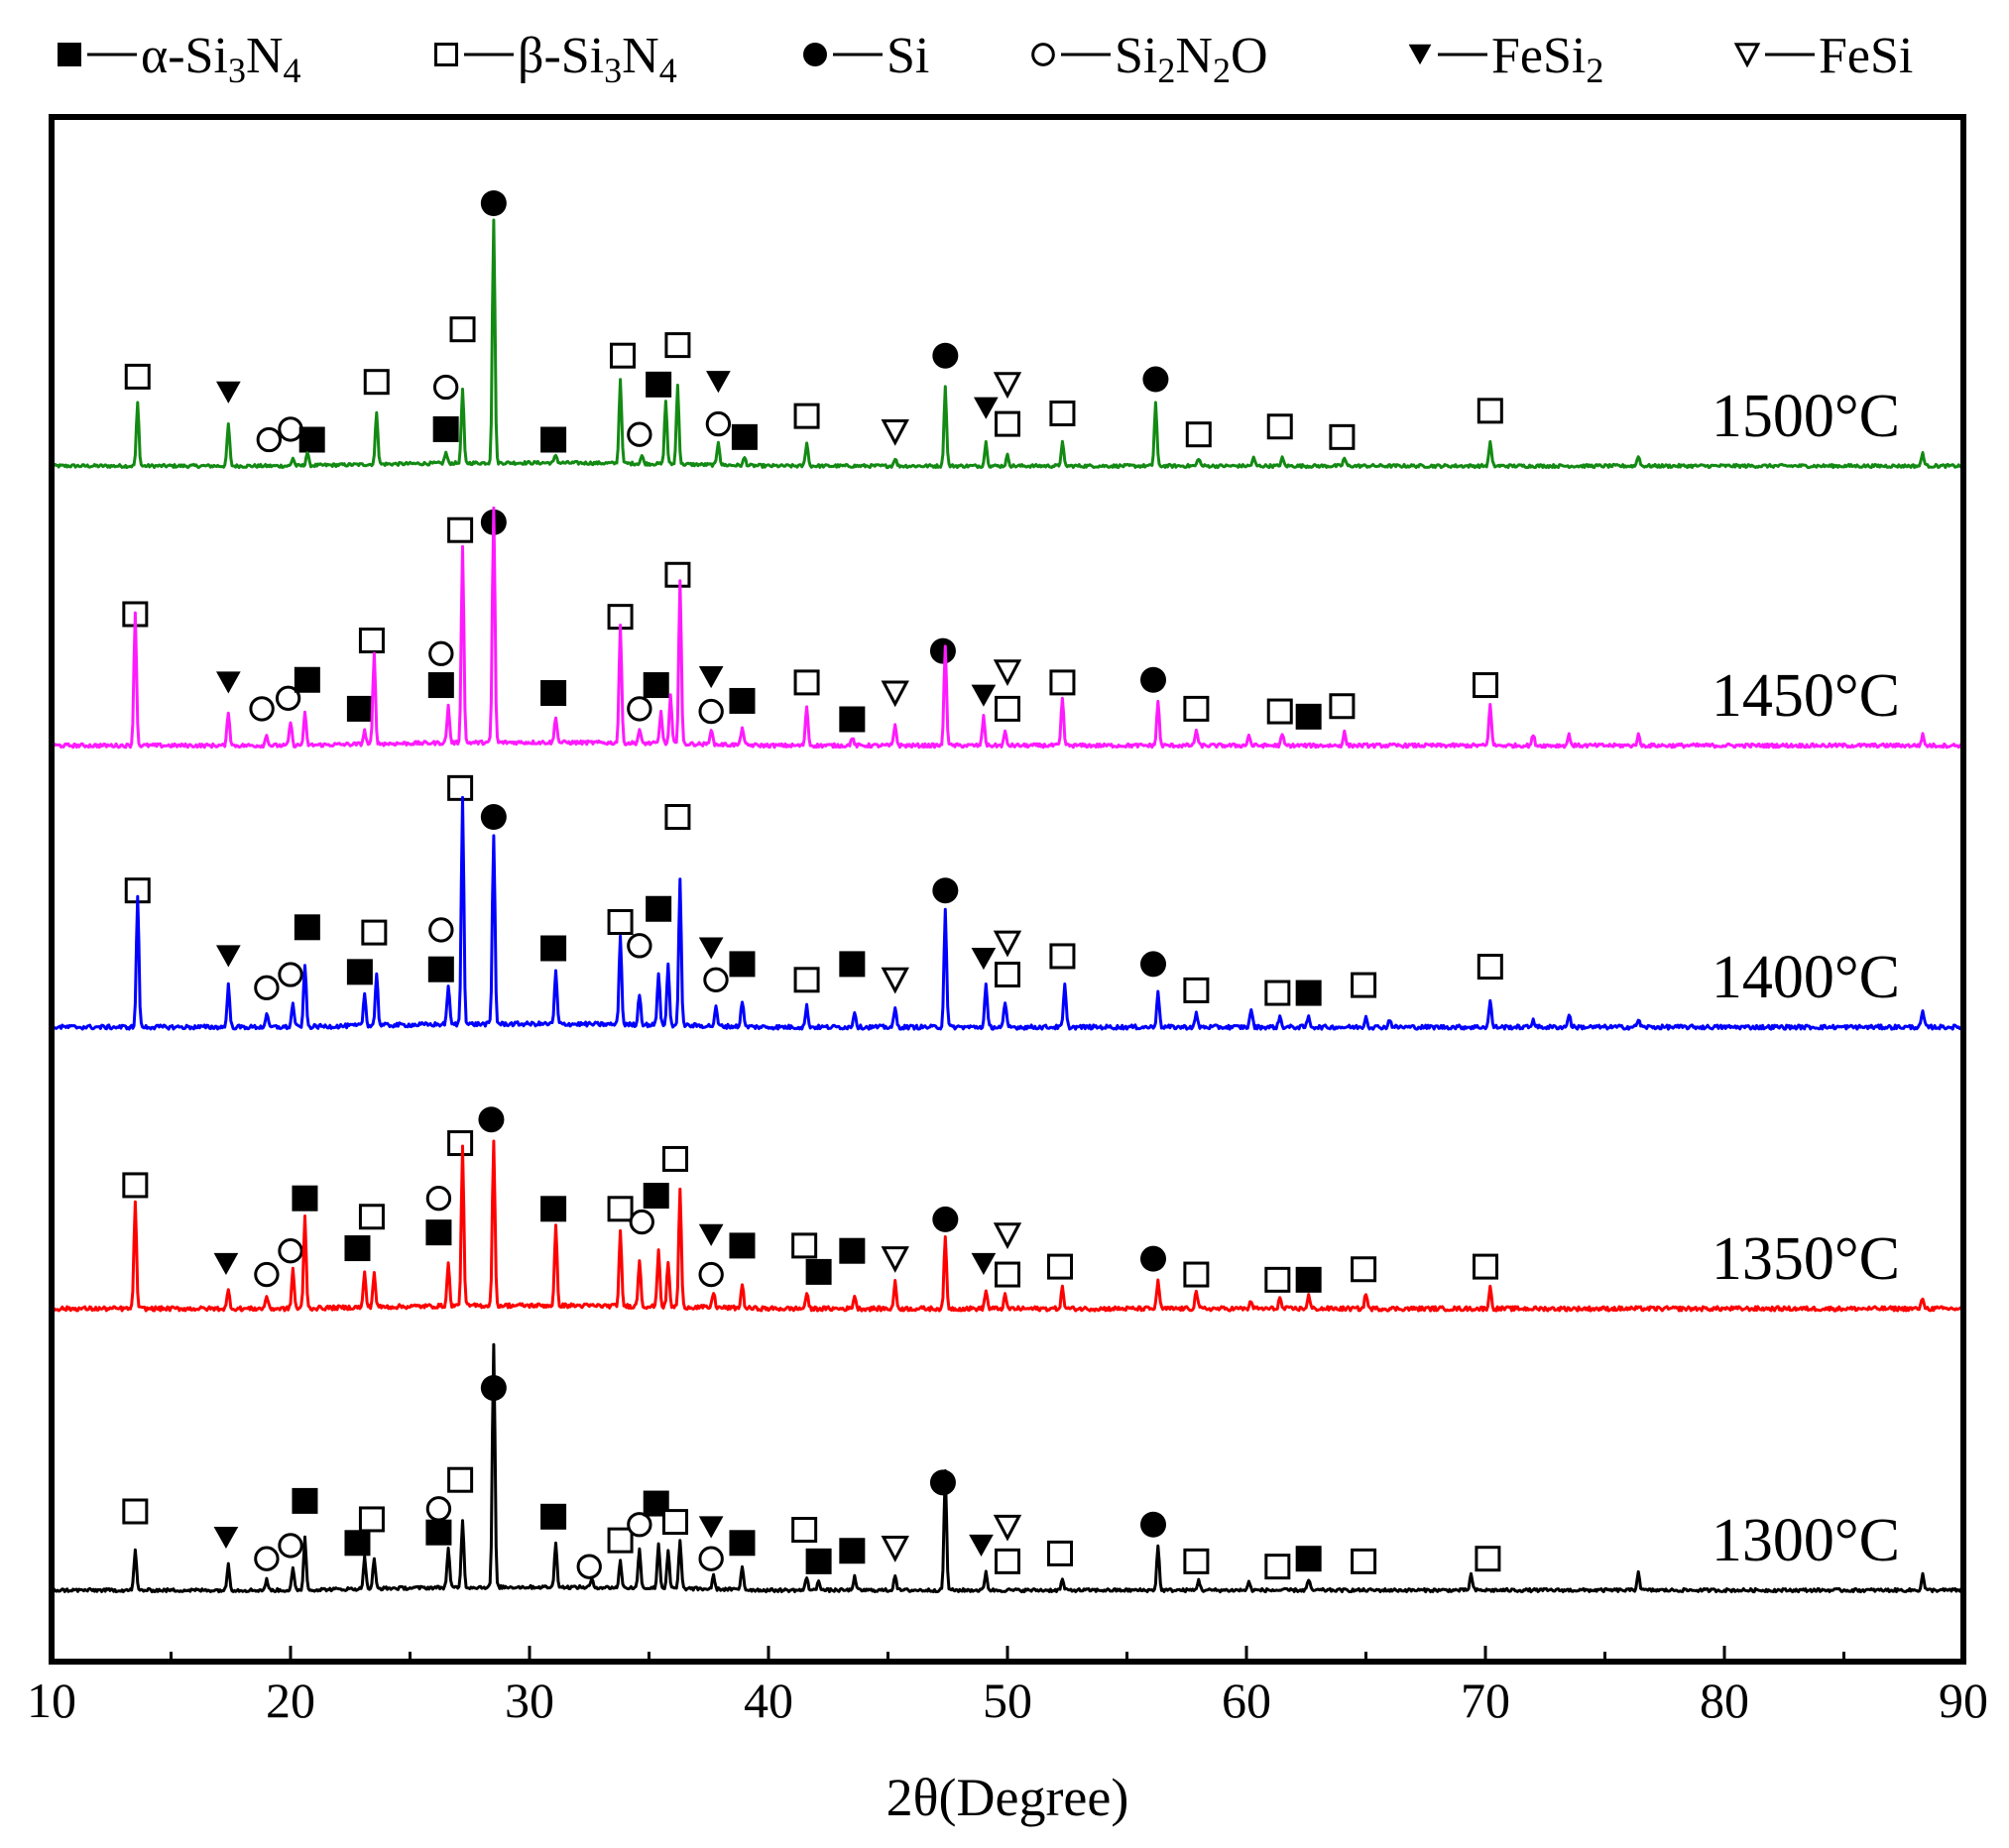 The image size is (2009, 1848). What do you see at coordinates (265, 56) in the screenshot?
I see `legend-text-part: N` at bounding box center [265, 56].